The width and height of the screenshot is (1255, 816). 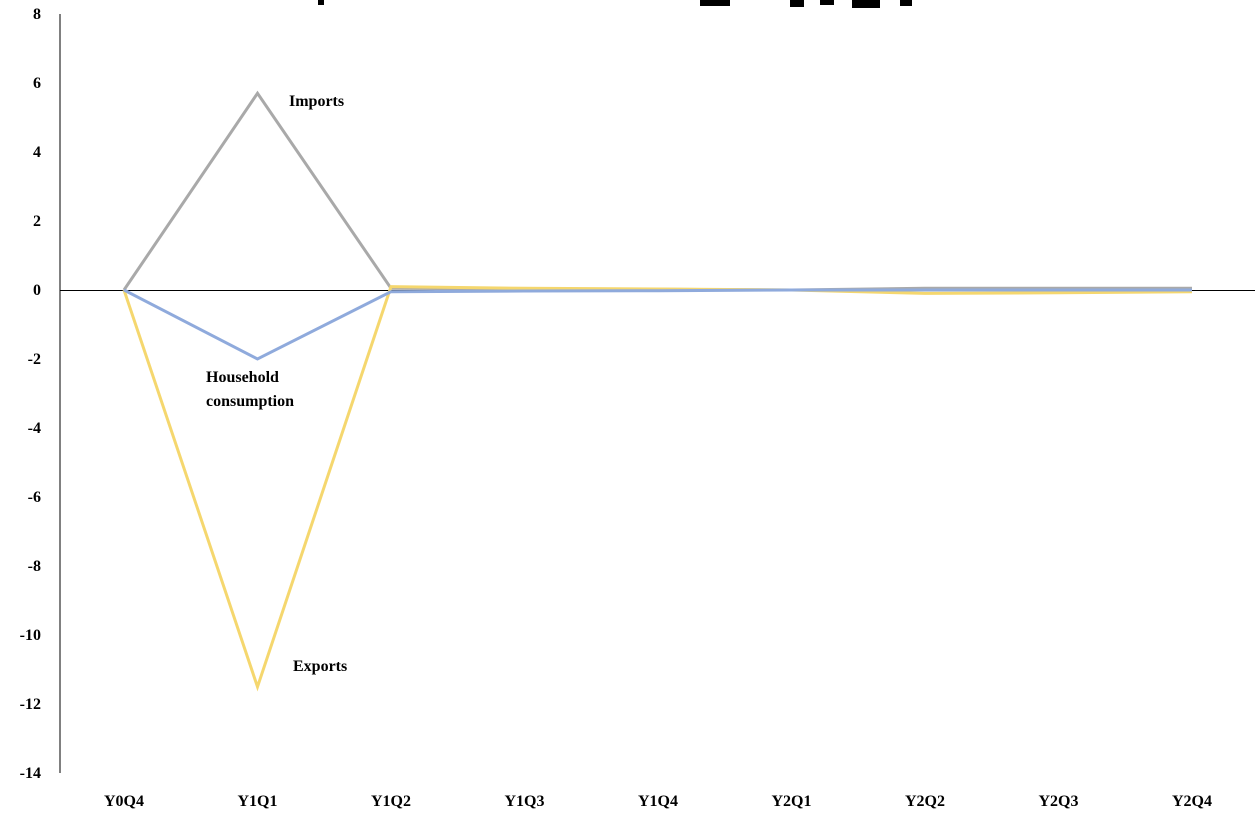 I want to click on y-tick-label: -10, so click(x=30, y=635).